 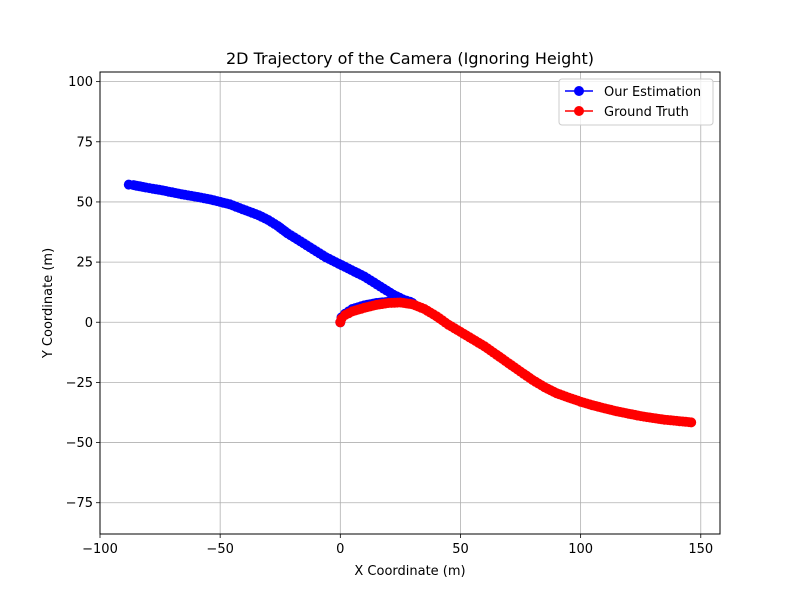 What do you see at coordinates (700, 549) in the screenshot?
I see `x-tick-label: 150` at bounding box center [700, 549].